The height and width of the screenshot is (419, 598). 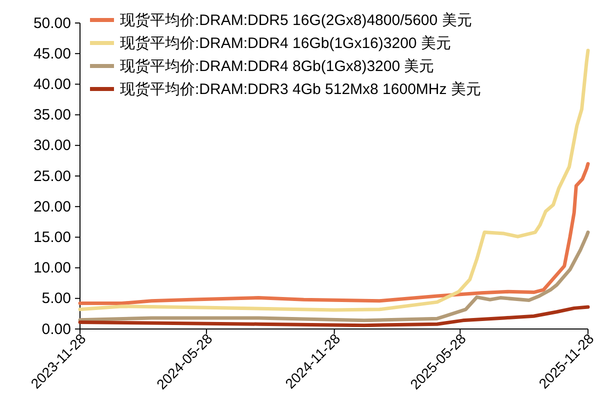 I want to click on legend-label: 现货平均价:DRAM:DDR5 16G(2Gx8)4800/5600 美元, so click(x=296, y=20).